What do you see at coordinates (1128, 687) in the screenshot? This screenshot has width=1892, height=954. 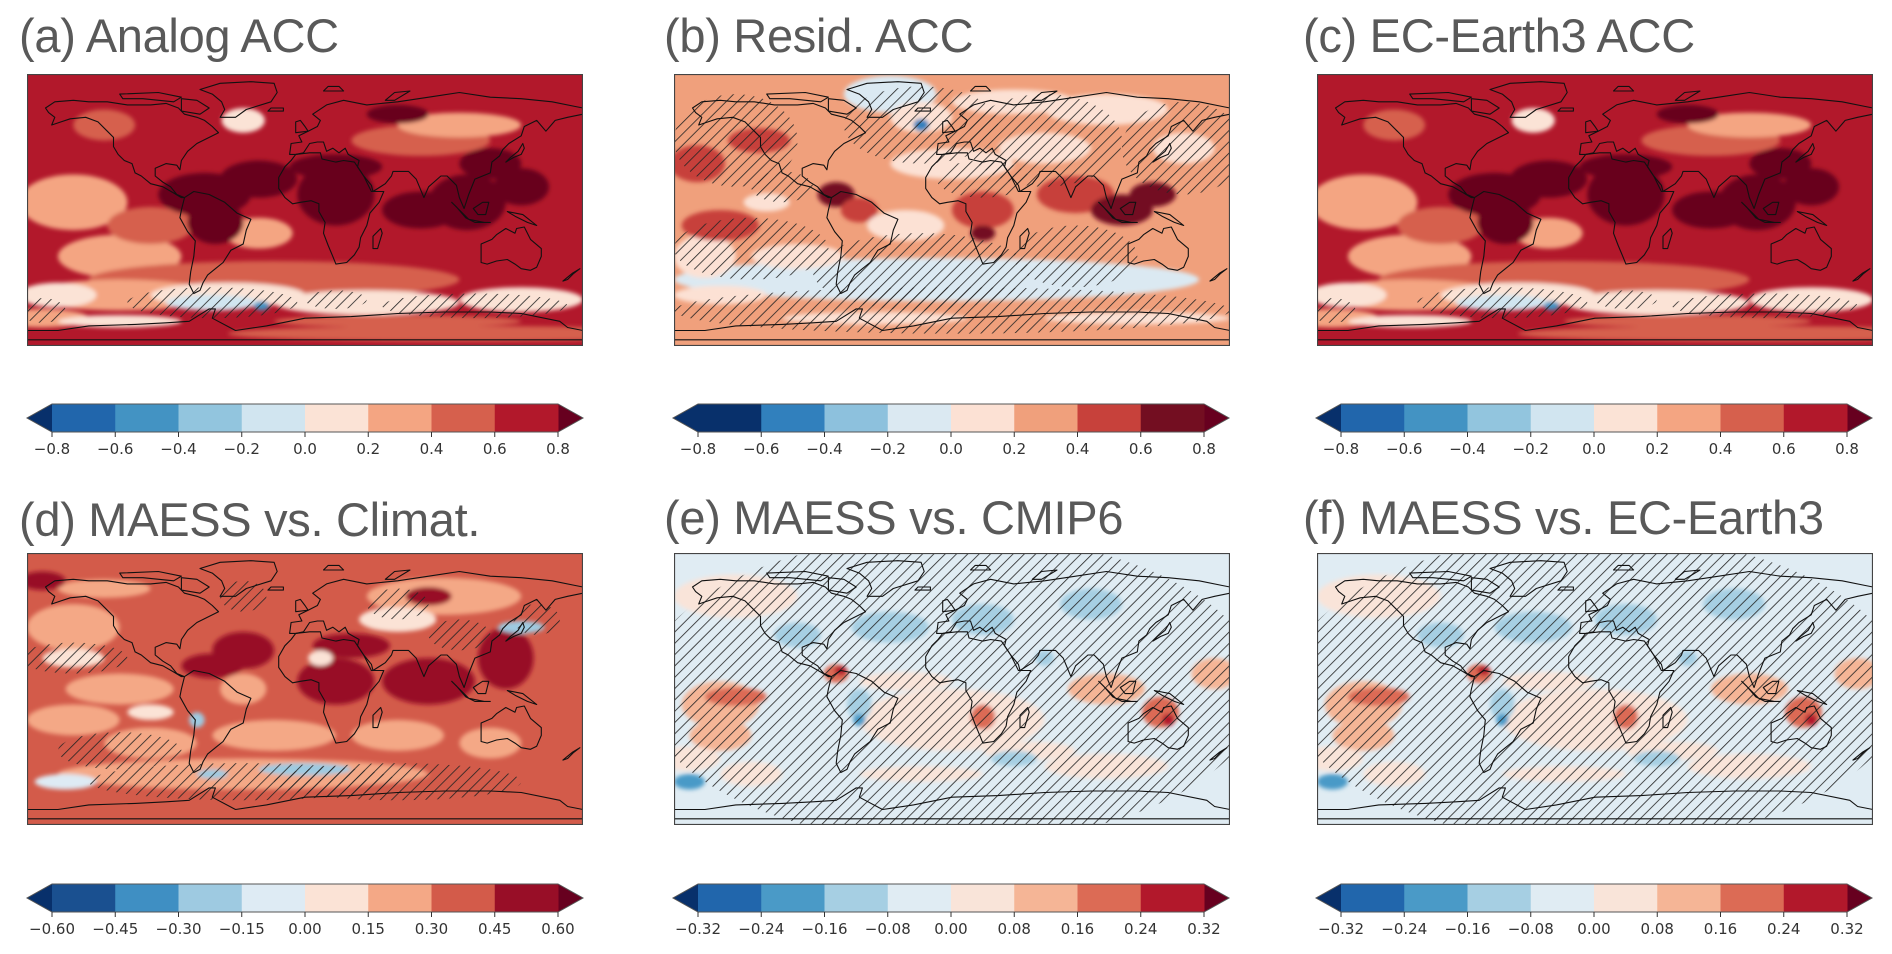 I see `coastline-borneo` at bounding box center [1128, 687].